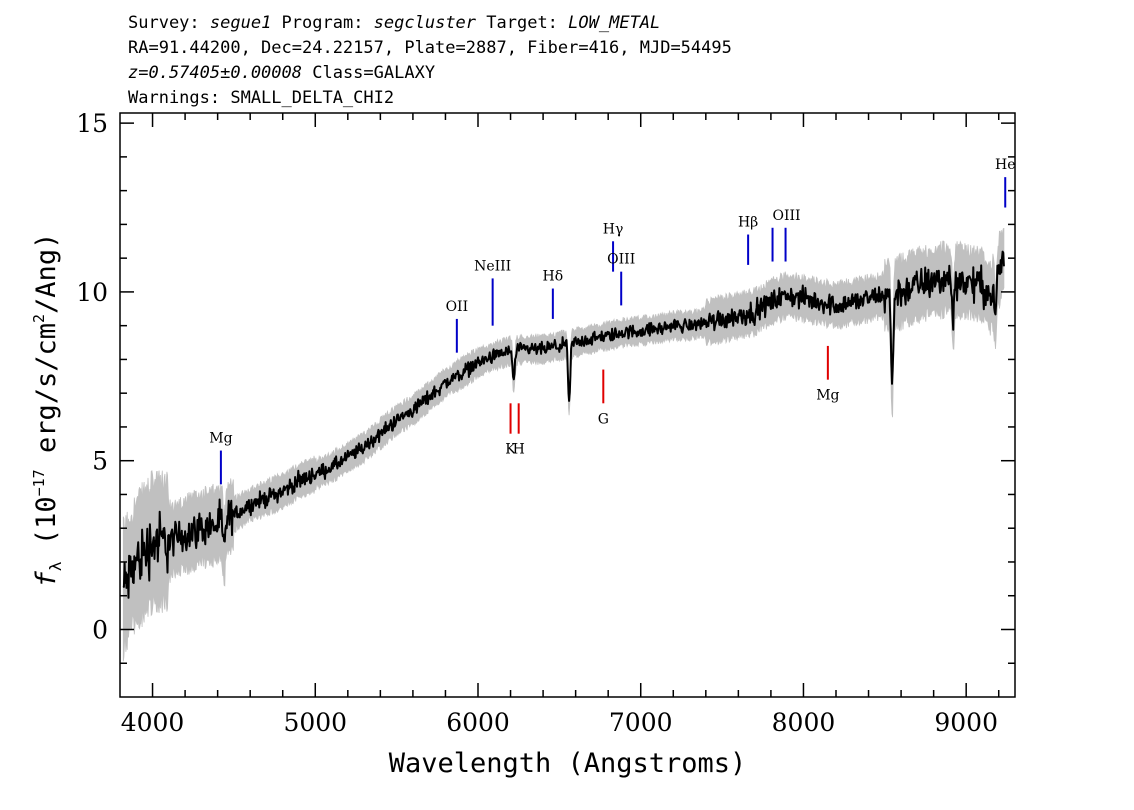 This screenshot has height=810, width=1134. I want to click on header-line-4: Warnings: SMALL_DELTA_CHI2, so click(261, 98).